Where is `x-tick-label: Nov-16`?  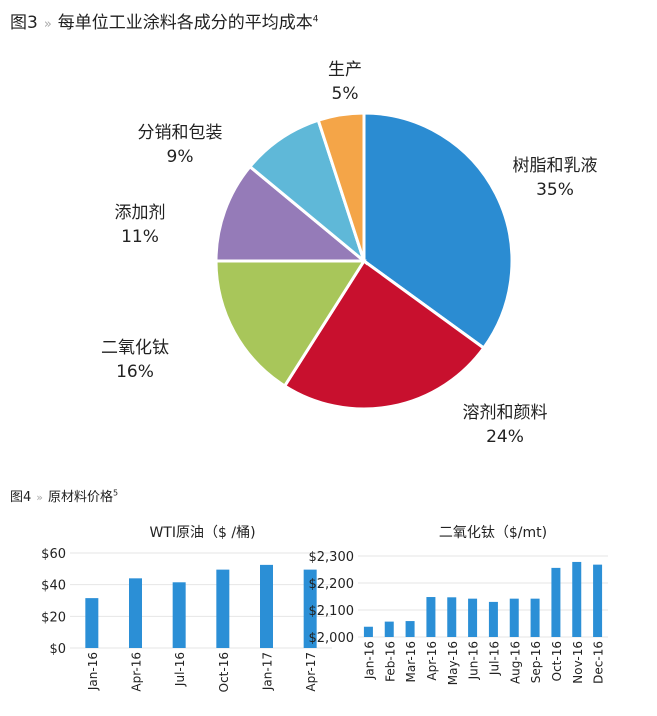 x-tick-label: Nov-16 is located at coordinates (578, 662).